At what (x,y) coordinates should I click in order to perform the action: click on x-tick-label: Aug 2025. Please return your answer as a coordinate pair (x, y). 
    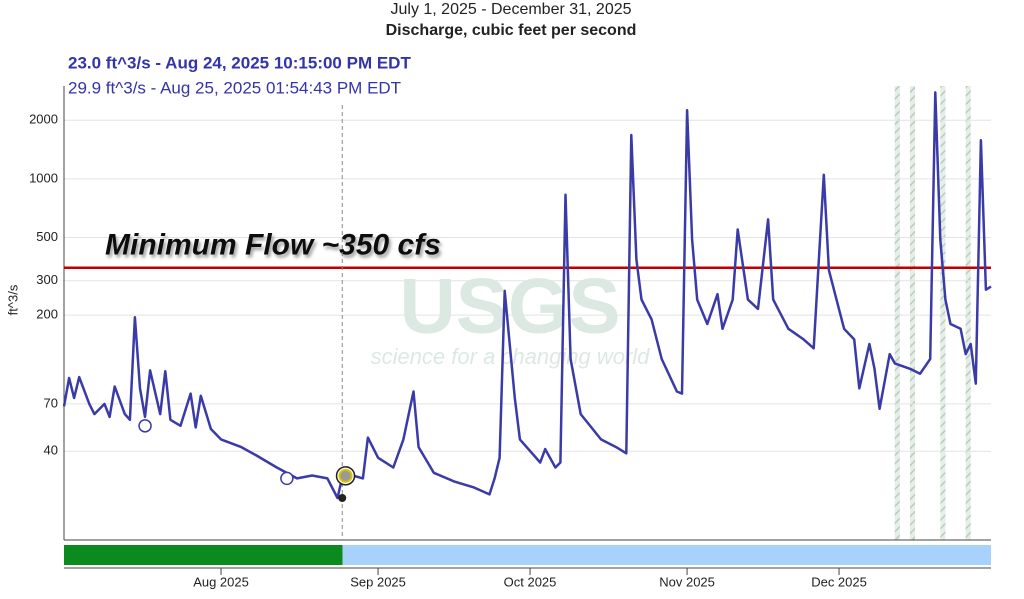
    Looking at the image, I should click on (221, 581).